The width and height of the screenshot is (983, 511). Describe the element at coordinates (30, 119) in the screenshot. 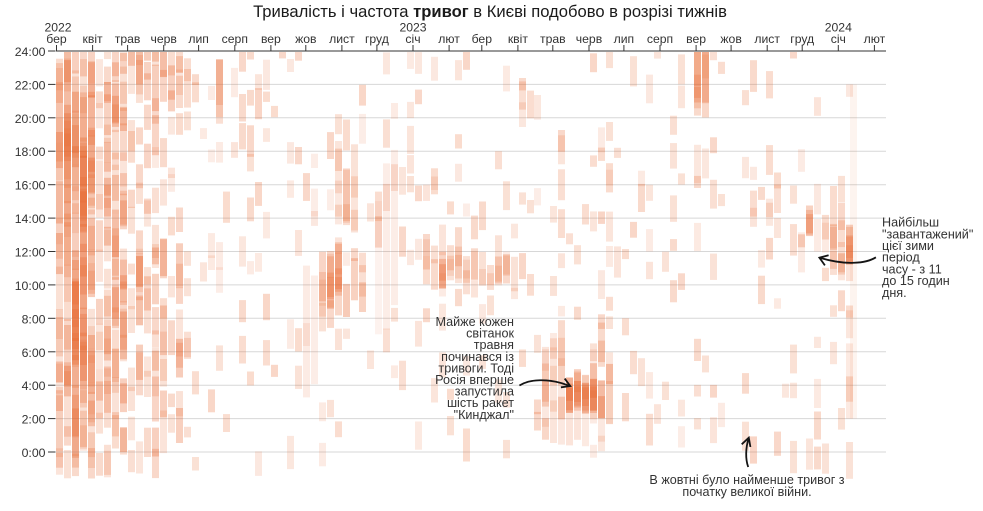

I see `svg-text: 20:00` at that location.